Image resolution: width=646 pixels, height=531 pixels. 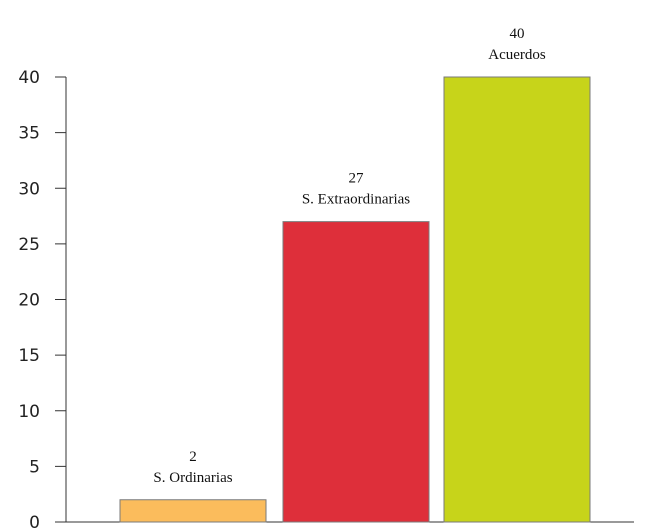 What do you see at coordinates (29, 78) in the screenshot?
I see `y-tick-label-40: 40` at bounding box center [29, 78].